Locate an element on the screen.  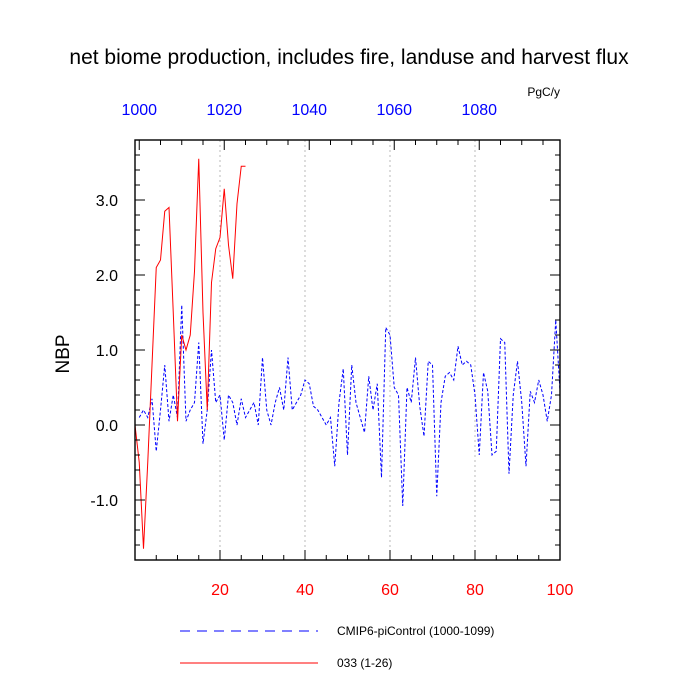
y-tick-label: -1.0 is located at coordinates (104, 501).